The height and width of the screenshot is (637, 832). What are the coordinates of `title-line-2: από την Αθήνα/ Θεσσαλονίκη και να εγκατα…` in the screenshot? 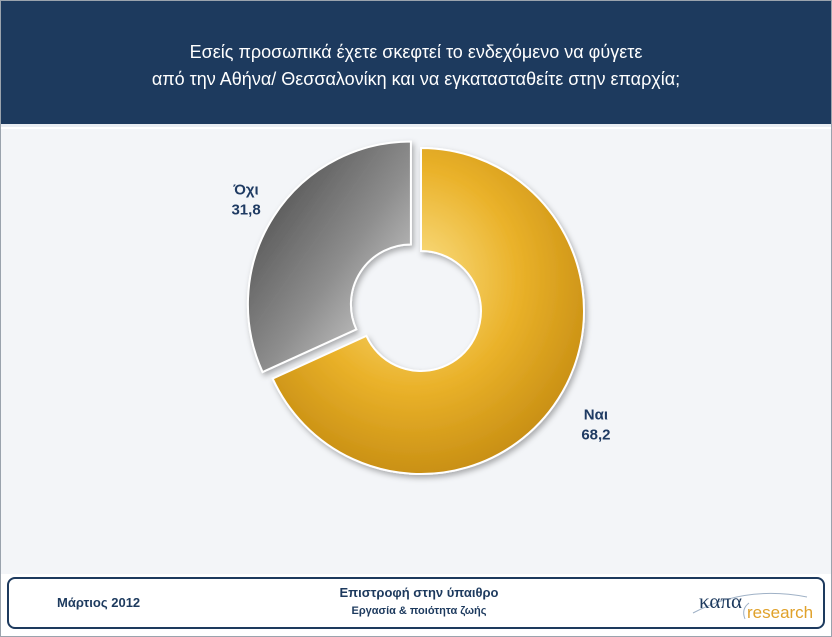 It's located at (416, 79).